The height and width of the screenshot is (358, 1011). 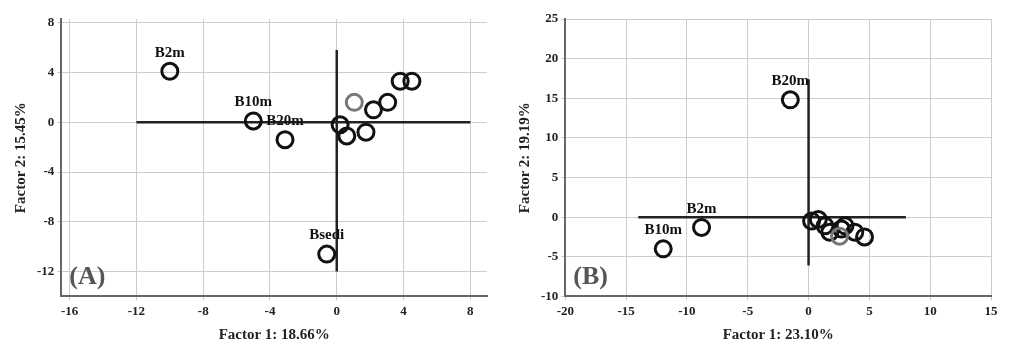 I want to click on y-tick-label: -5, so click(x=553, y=256).